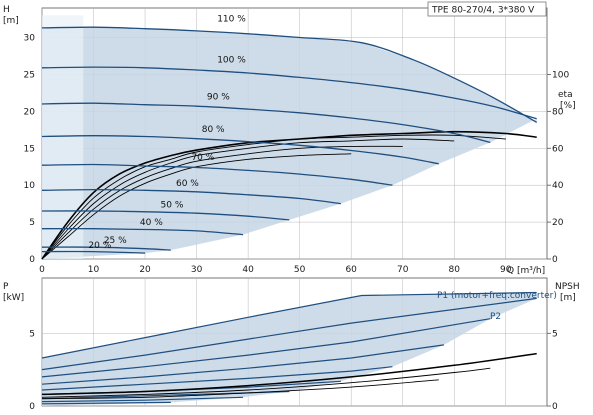 This screenshot has width=593, height=415. What do you see at coordinates (248, 270) in the screenshot?
I see `x-tick-label: 40` at bounding box center [248, 270].